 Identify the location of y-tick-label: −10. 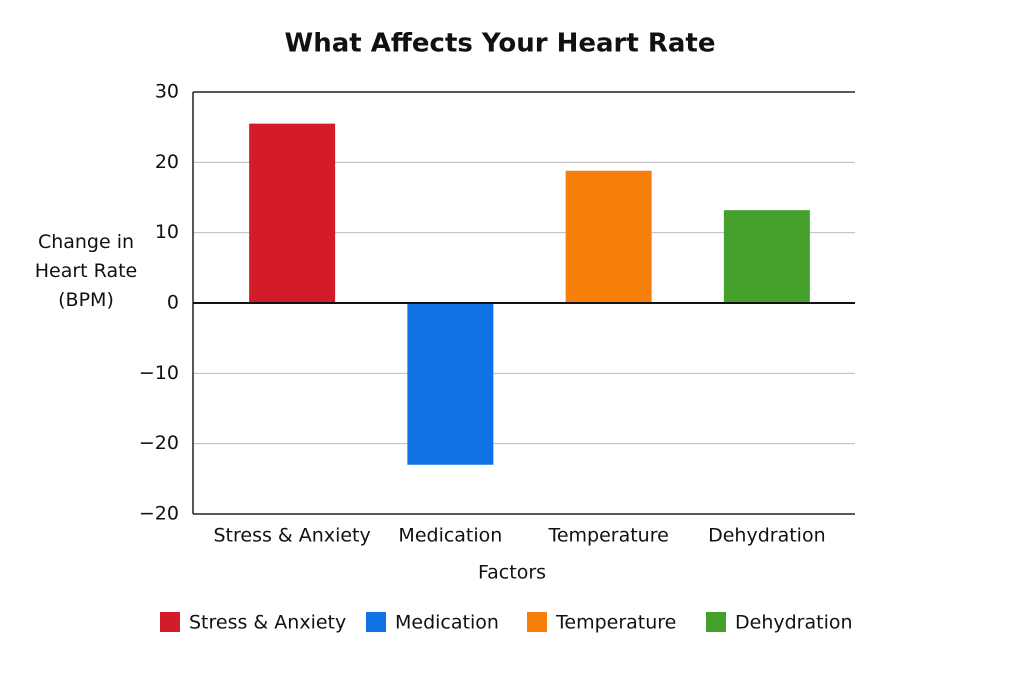
(159, 373).